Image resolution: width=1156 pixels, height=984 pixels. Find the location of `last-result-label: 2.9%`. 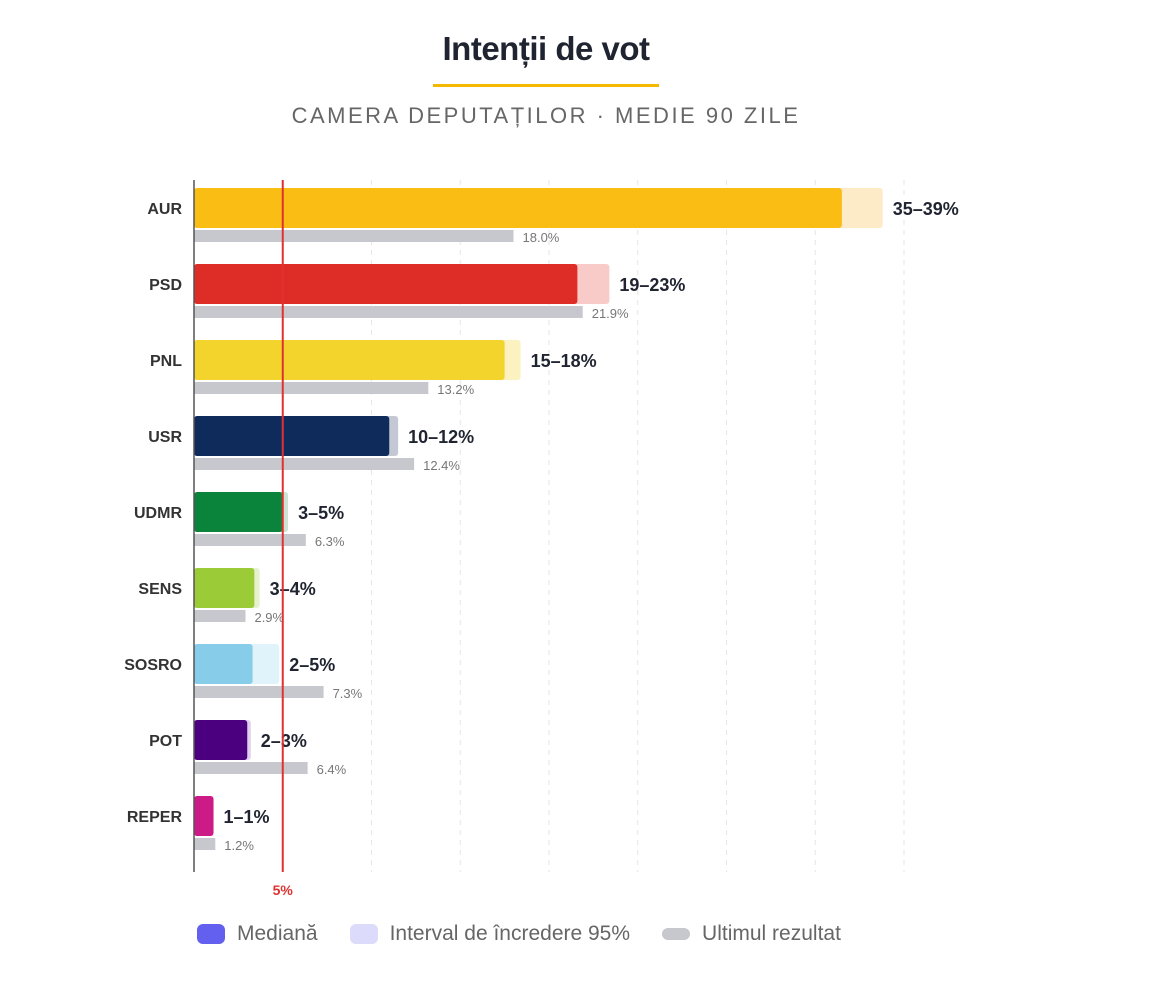

last-result-label: 2.9% is located at coordinates (269, 617).